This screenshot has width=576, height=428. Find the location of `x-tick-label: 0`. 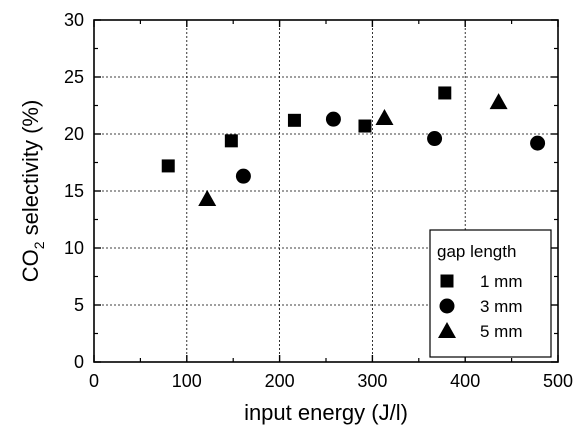

x-tick-label: 0 is located at coordinates (94, 381).